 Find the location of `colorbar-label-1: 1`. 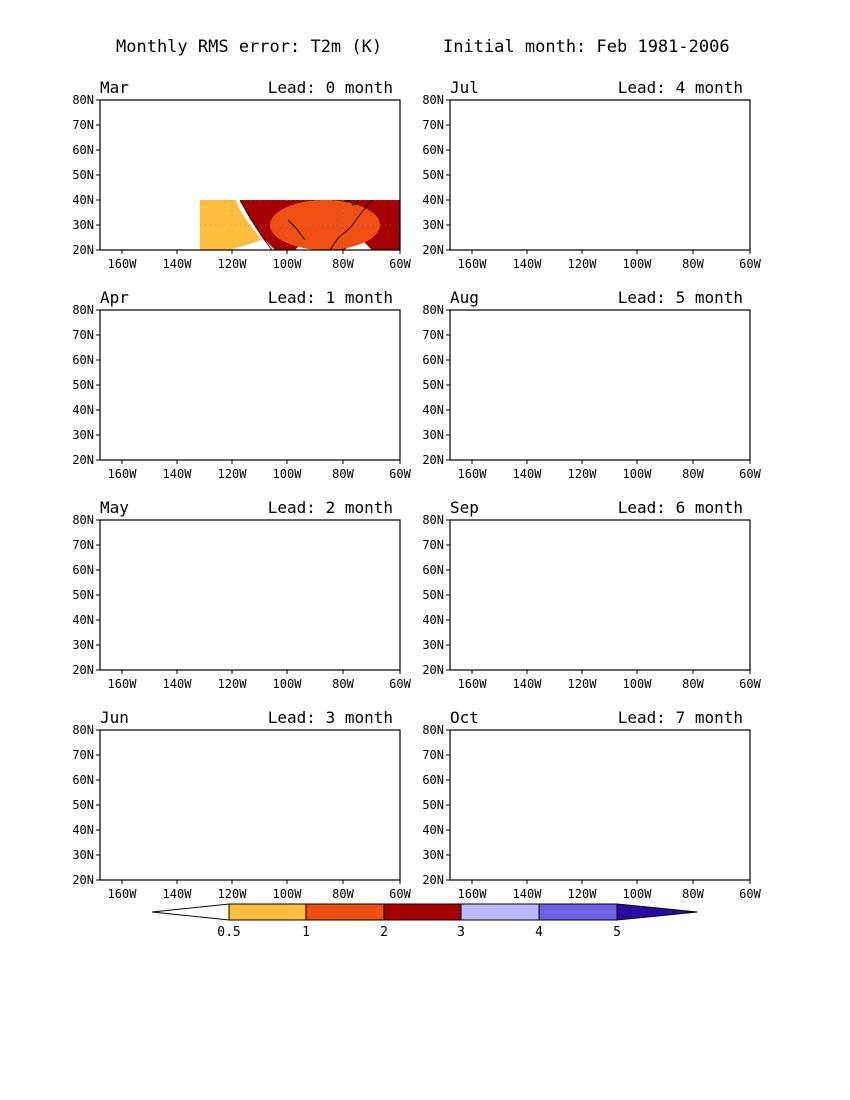

colorbar-label-1: 1 is located at coordinates (306, 932).